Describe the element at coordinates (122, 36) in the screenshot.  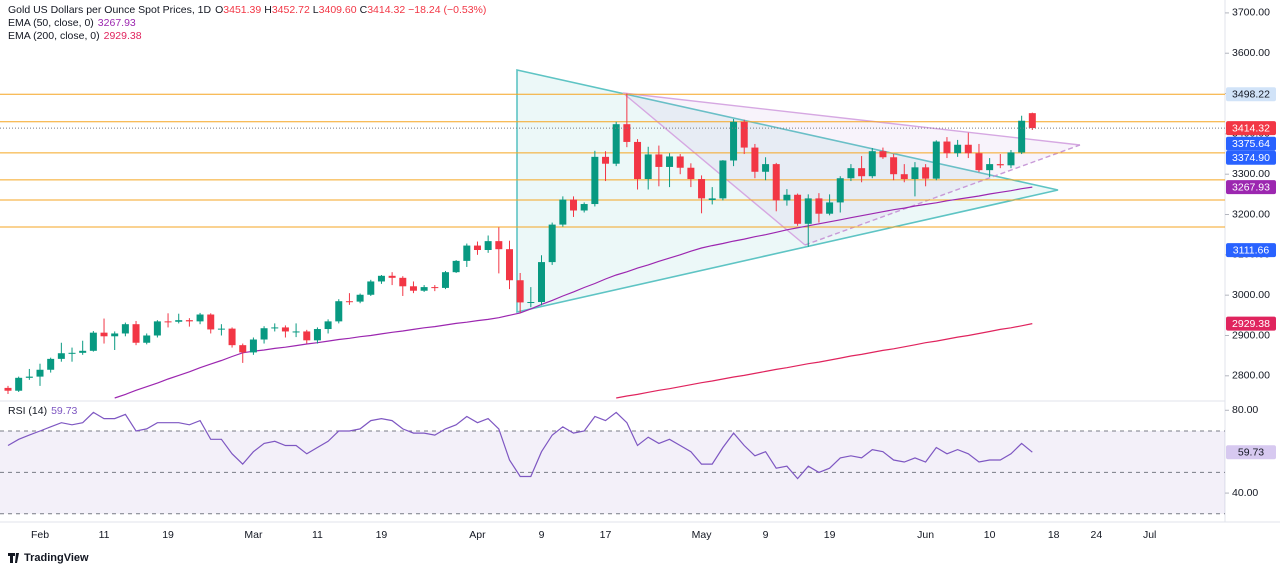
I see `legend-value: 2929.38` at that location.